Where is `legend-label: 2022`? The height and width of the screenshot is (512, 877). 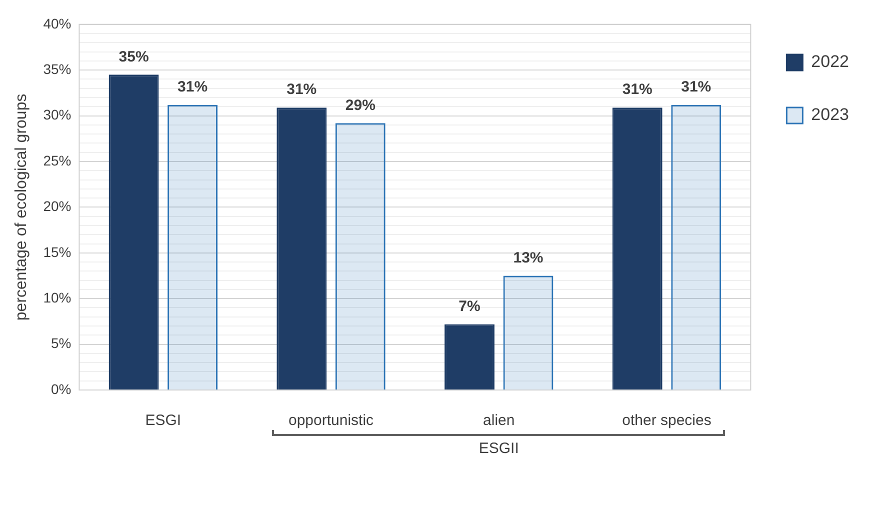
legend-label: 2022 is located at coordinates (830, 62).